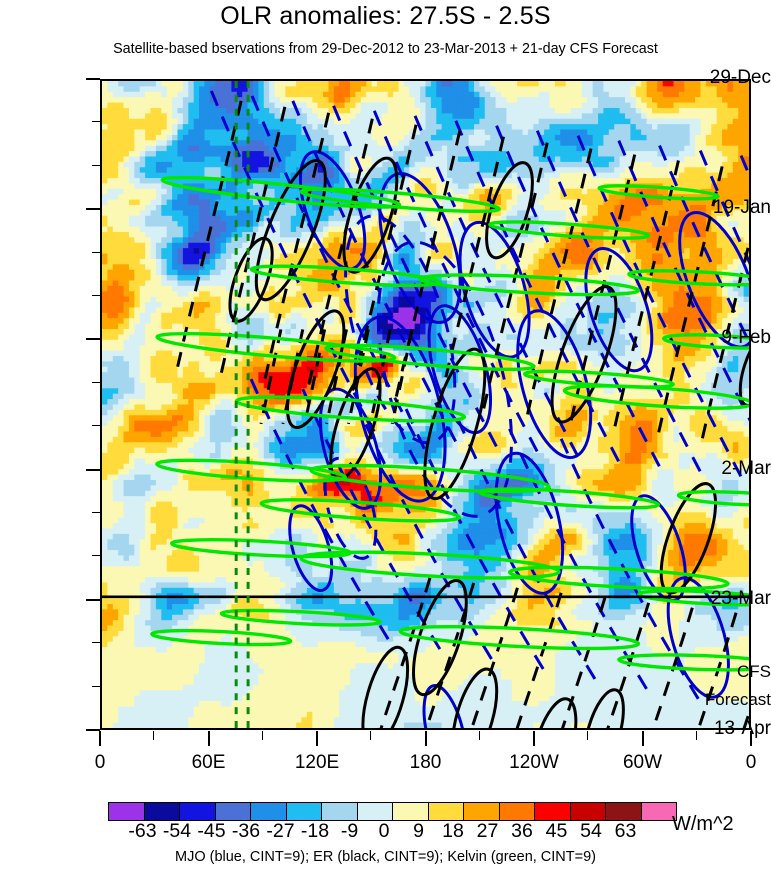 This screenshot has height=878, width=771. Describe the element at coordinates (385, 16) in the screenshot. I see `page-title: OLR anomalies: 27.5S - 2.5S` at that location.